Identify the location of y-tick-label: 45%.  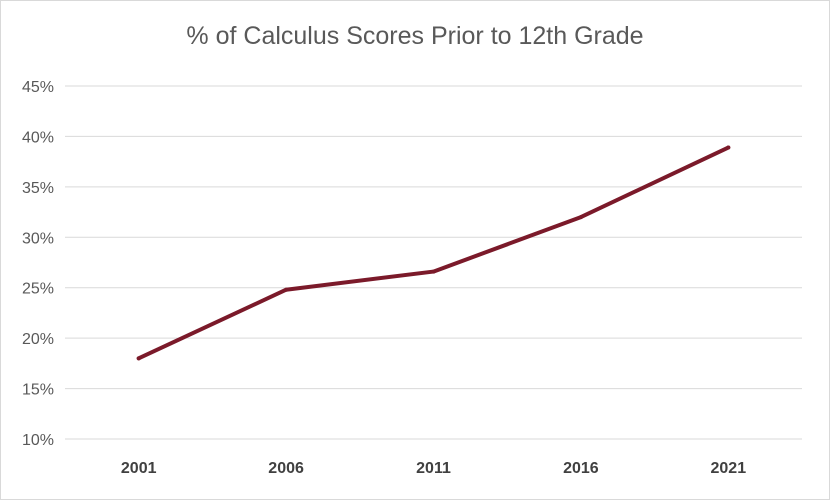
(38, 87).